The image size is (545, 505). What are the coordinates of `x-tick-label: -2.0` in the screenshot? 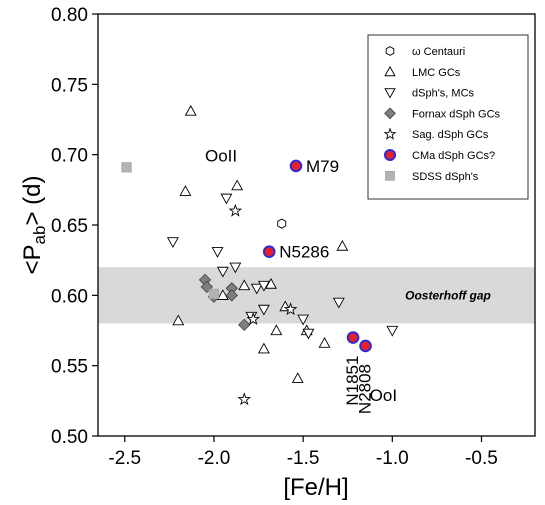 It's located at (214, 458).